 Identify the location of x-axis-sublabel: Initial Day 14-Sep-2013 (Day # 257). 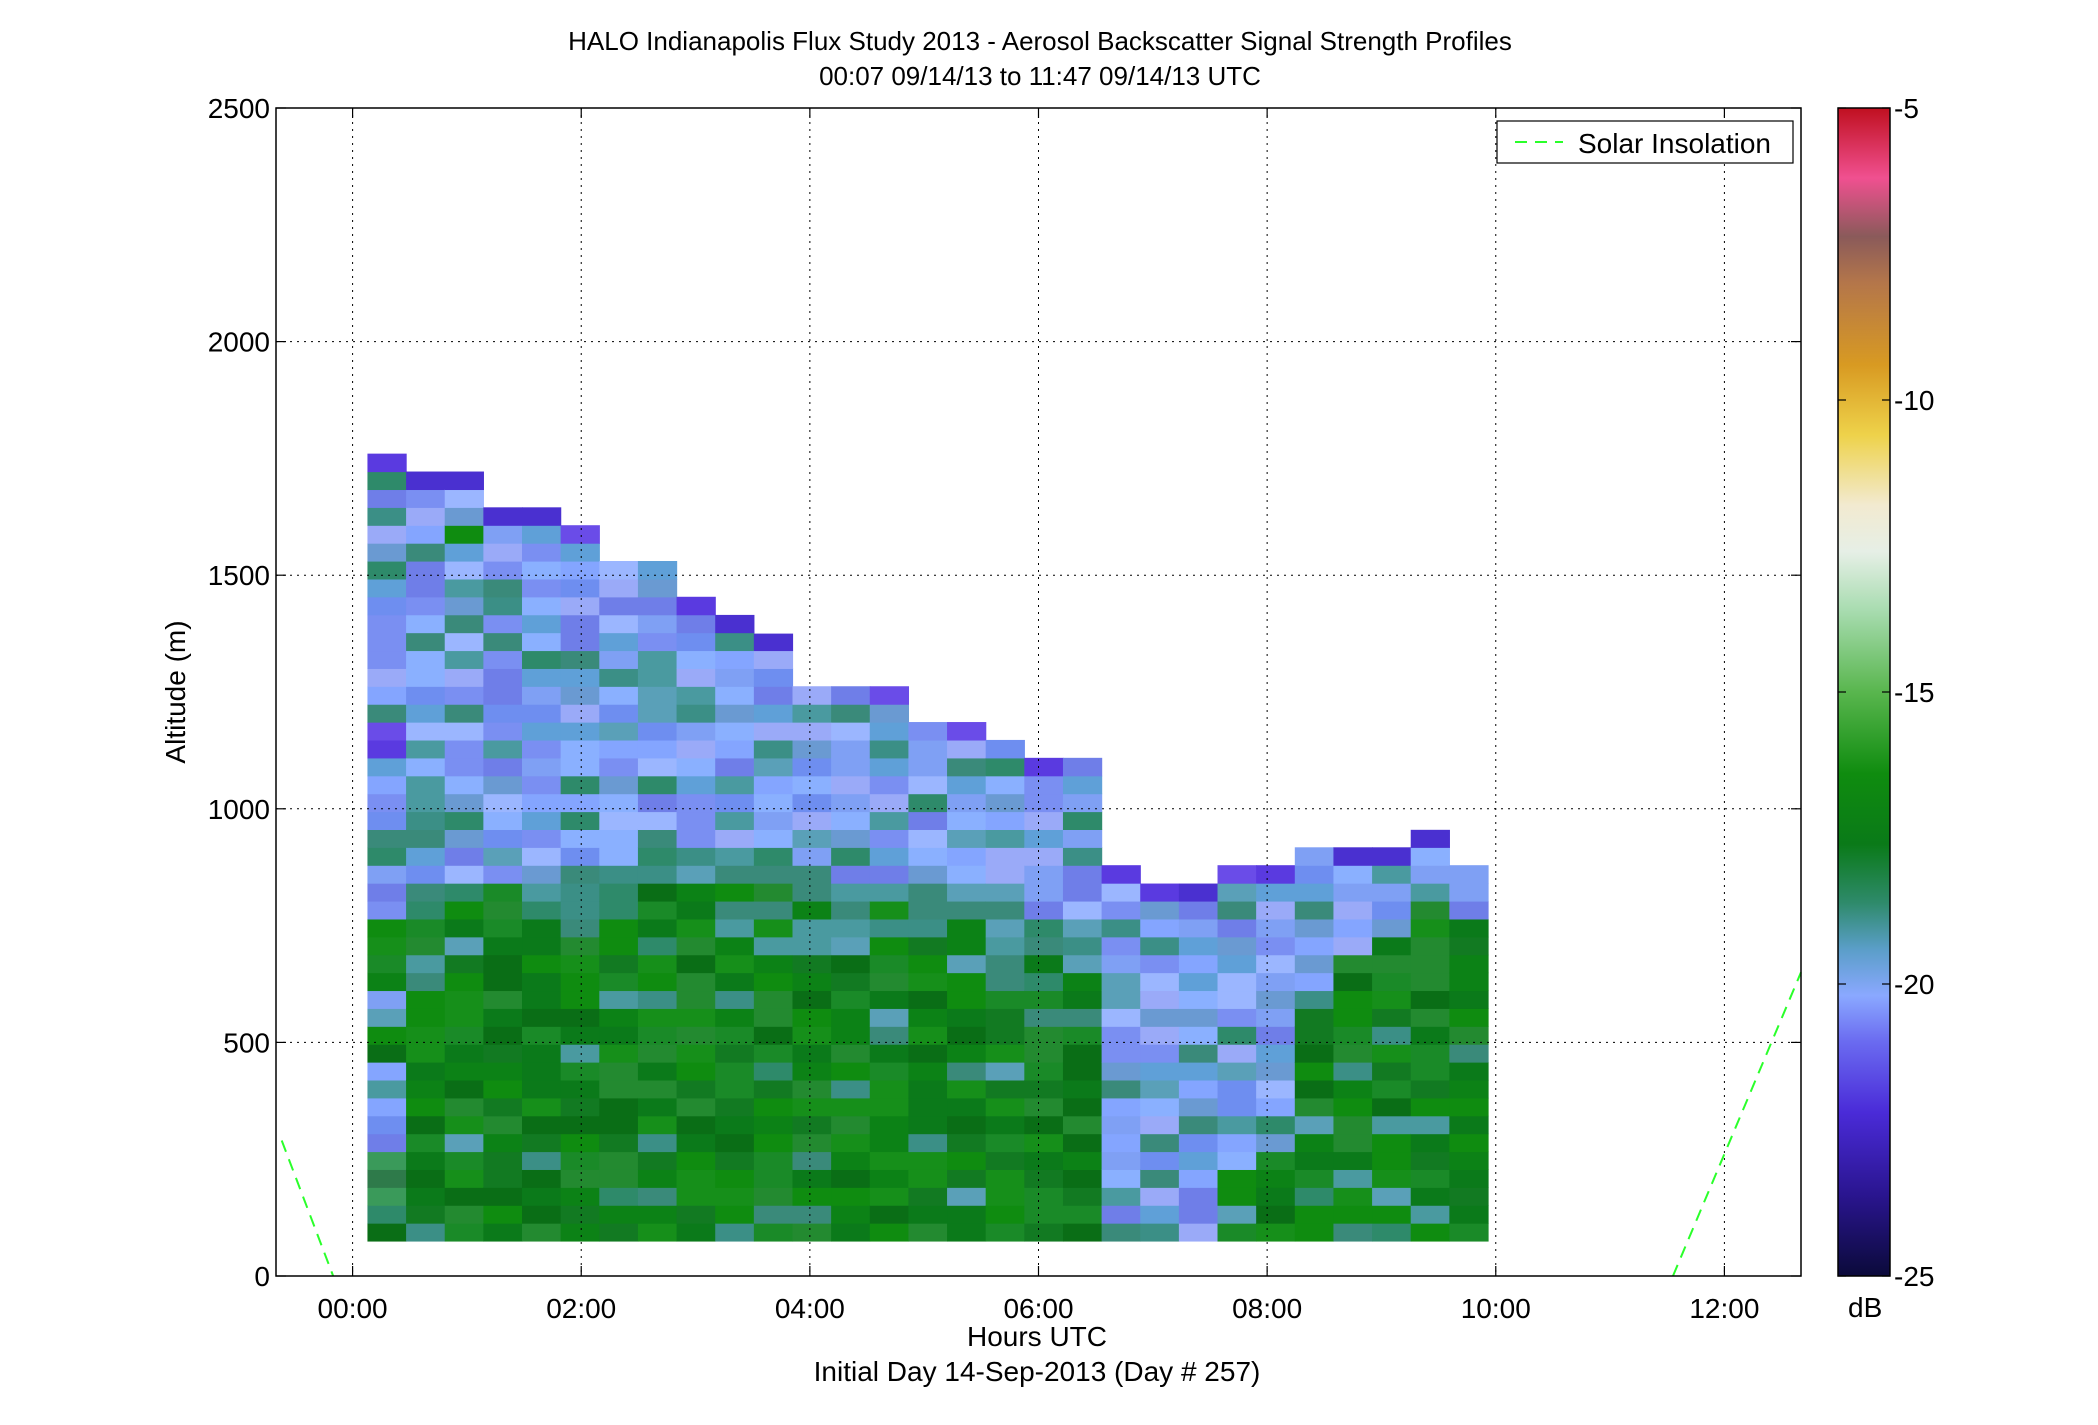
(1037, 1371).